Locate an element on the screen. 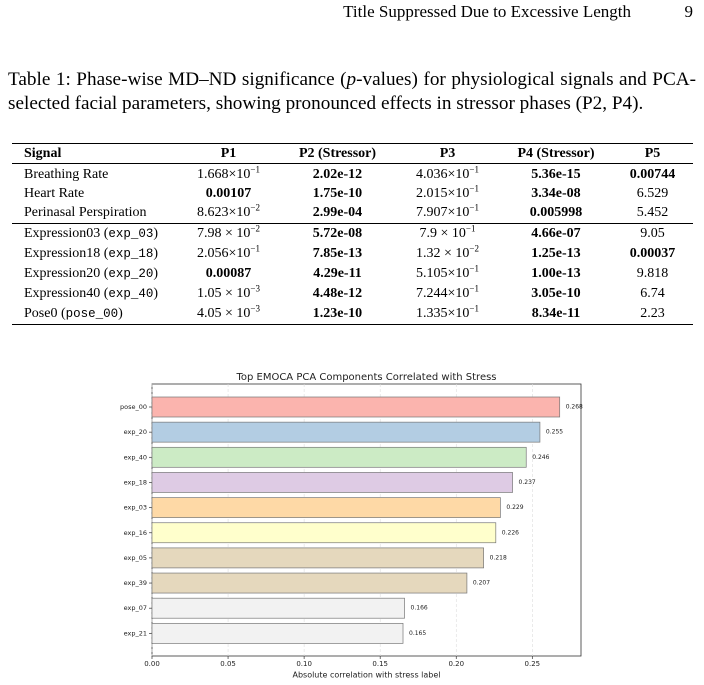  cell-text: 0.005998 is located at coordinates (556, 213).